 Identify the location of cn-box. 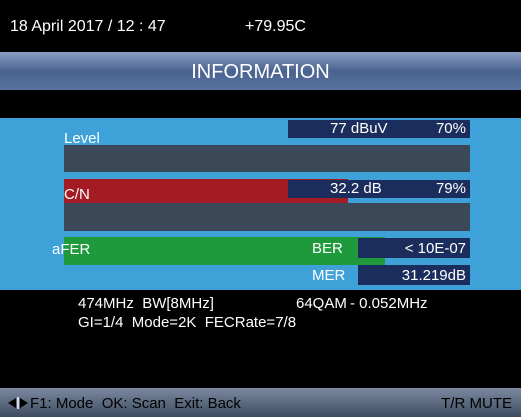
(379, 189).